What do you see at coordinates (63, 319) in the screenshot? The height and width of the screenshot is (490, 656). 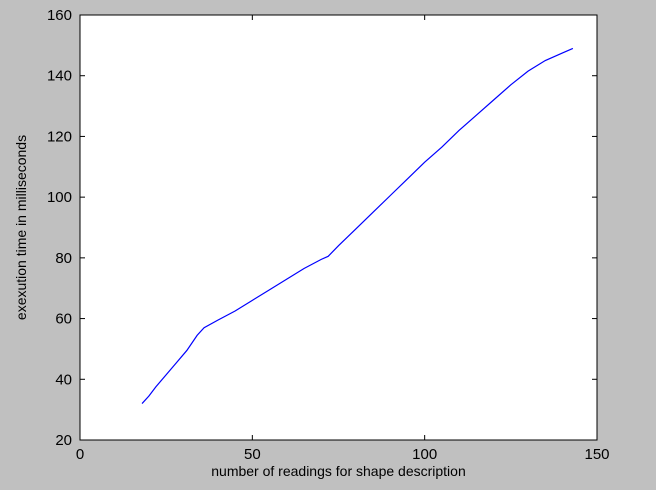 I see `y-tick-label: 60` at bounding box center [63, 319].